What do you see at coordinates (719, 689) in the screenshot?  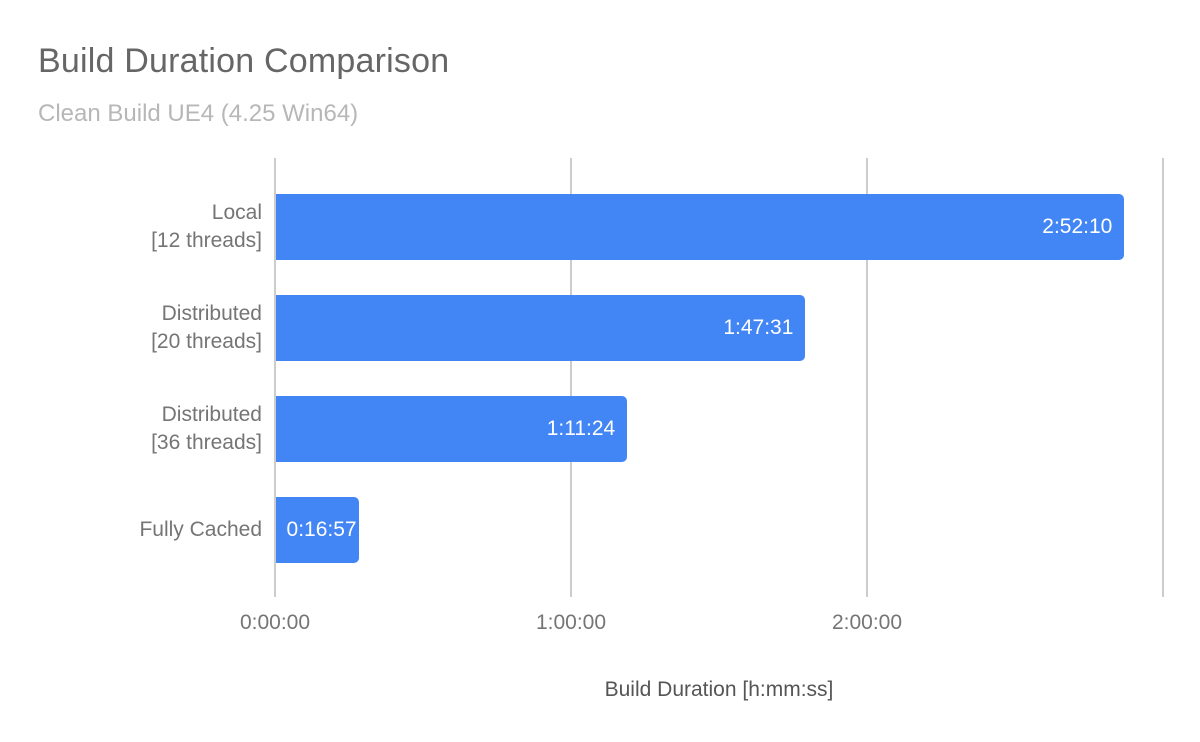 I see `x-axis-title: Build Duration [h:mm:ss]` at bounding box center [719, 689].